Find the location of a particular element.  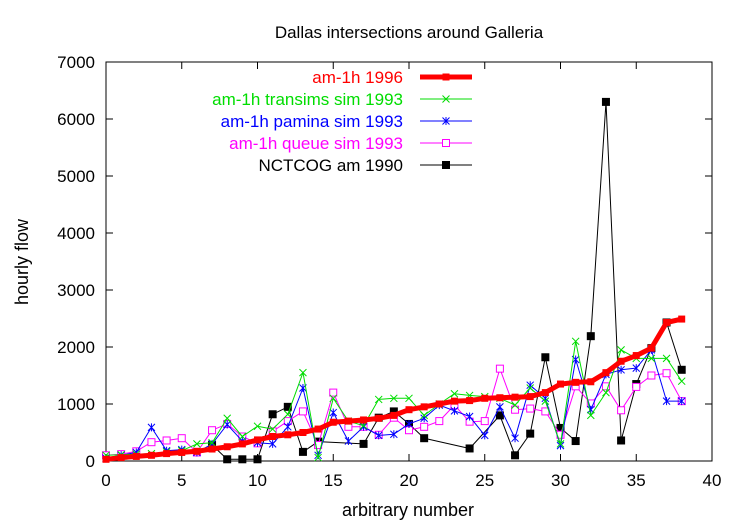

y-tick-label: 6000 is located at coordinates (76, 119).